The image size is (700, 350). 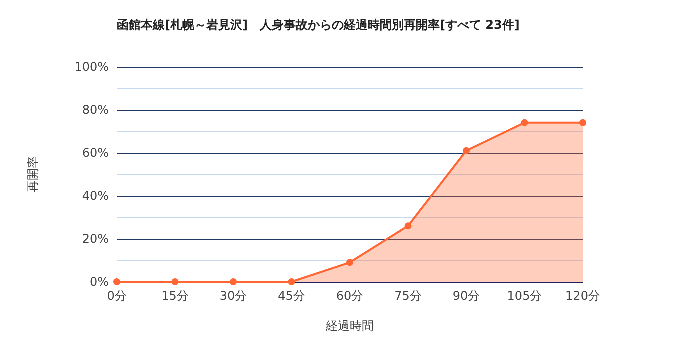 I want to click on y-tick-label: 40%, so click(x=95, y=196).